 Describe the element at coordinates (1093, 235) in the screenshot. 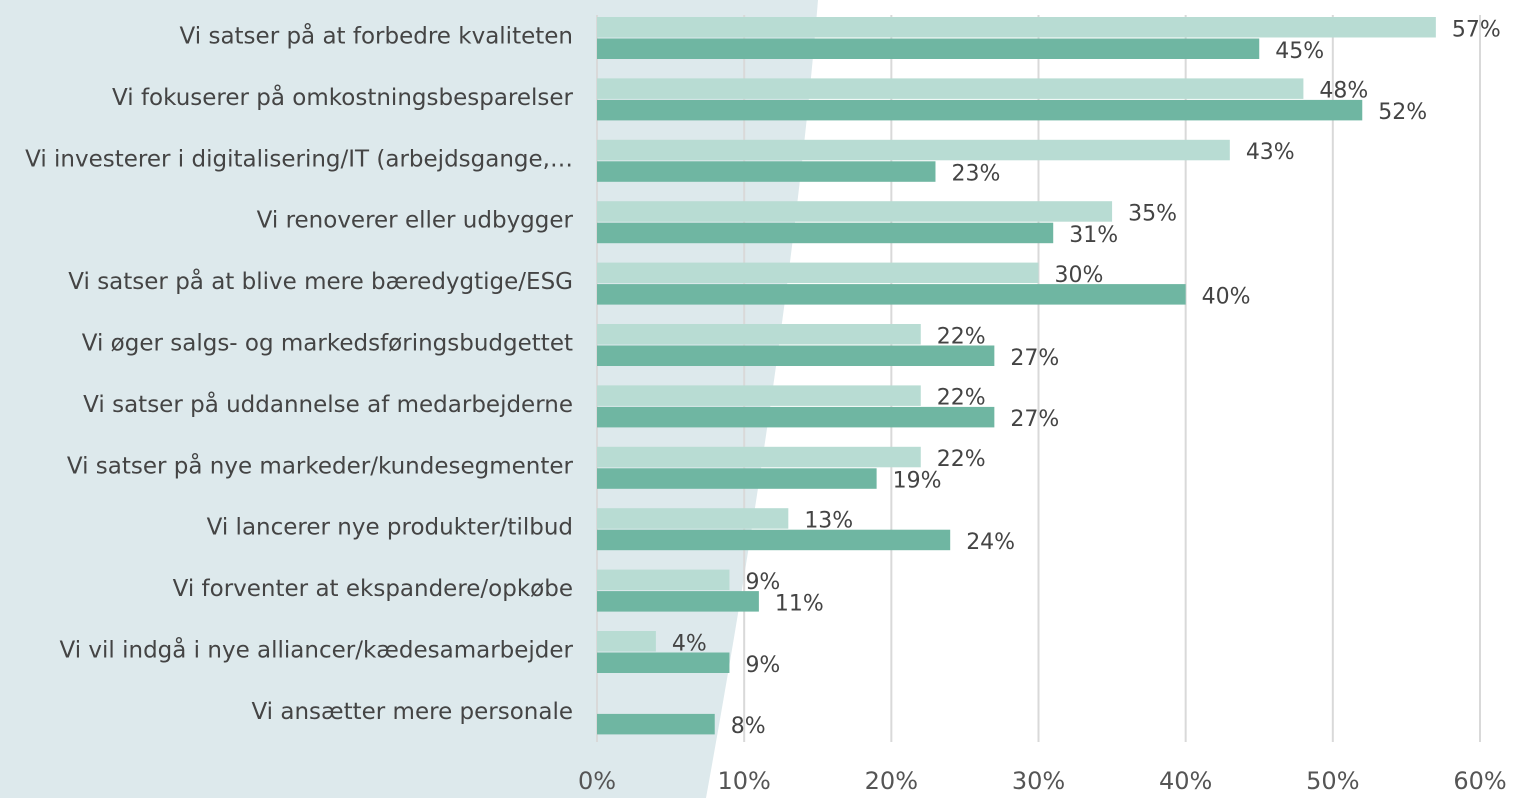

I see `value-label: 31%` at that location.